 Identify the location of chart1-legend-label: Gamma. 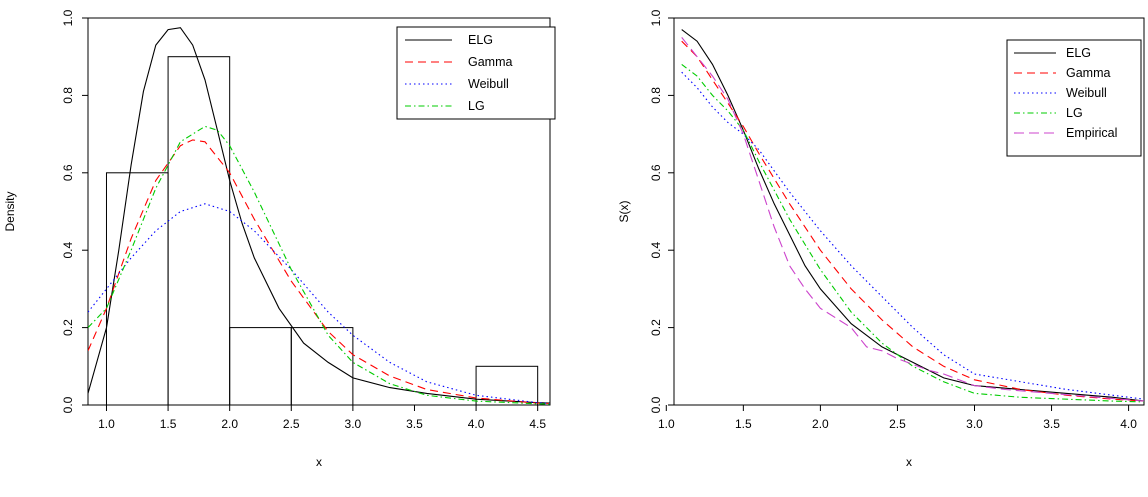
(490, 62).